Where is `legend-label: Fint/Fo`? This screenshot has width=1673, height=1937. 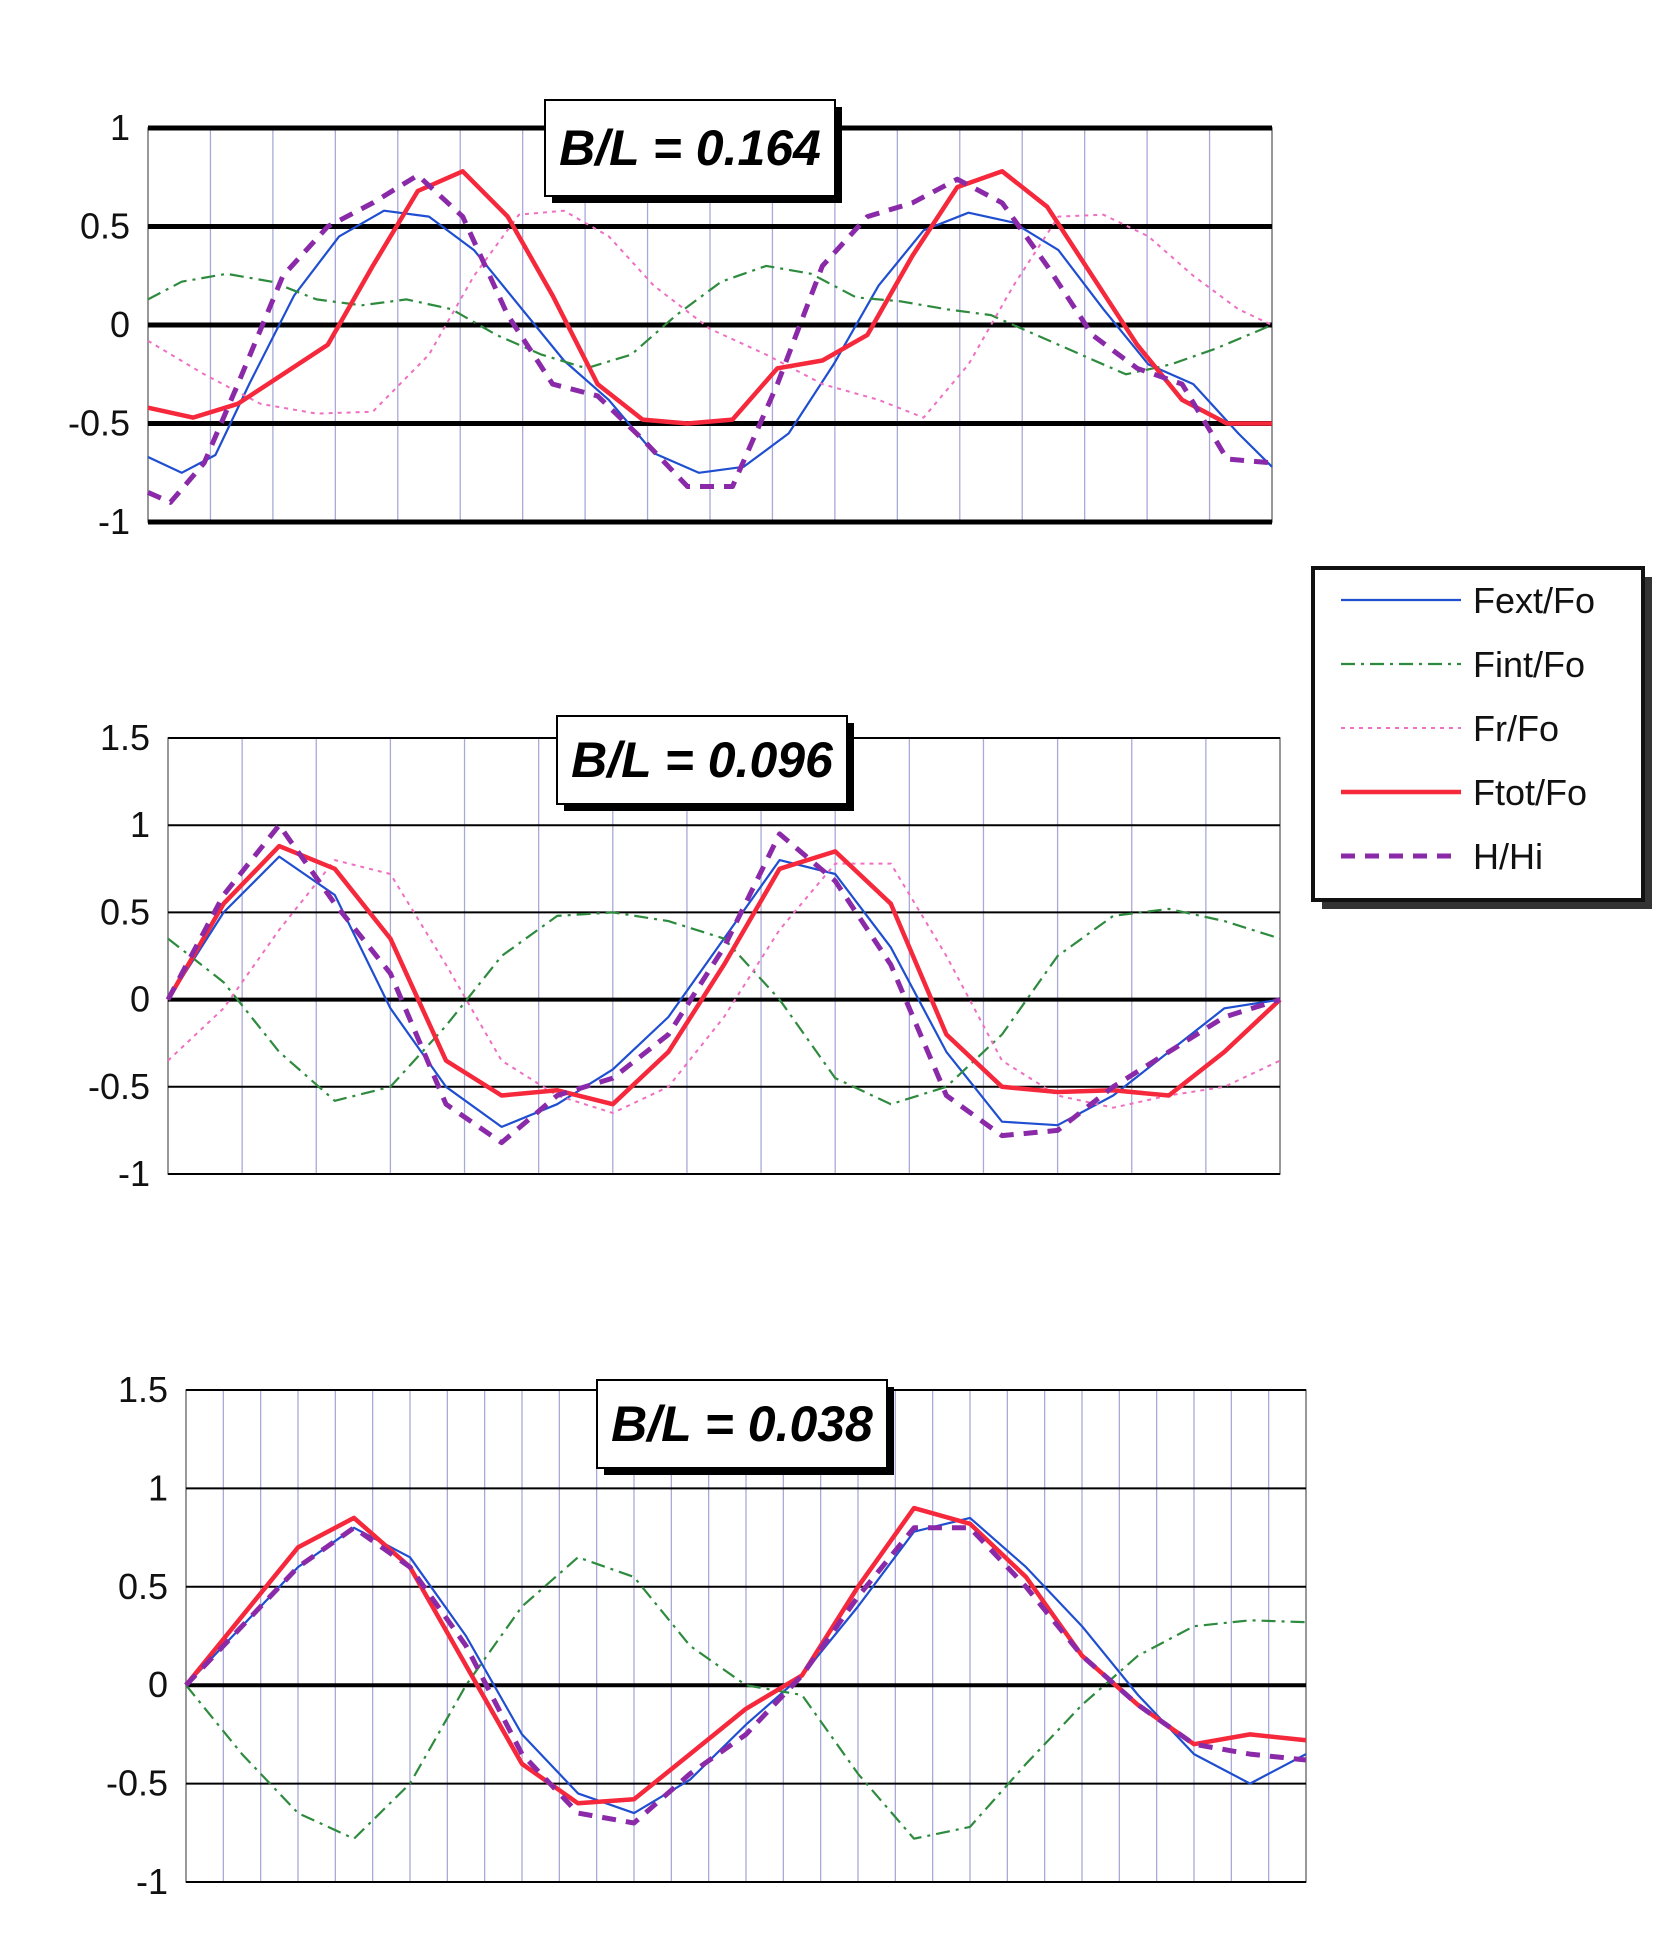 legend-label: Fint/Fo is located at coordinates (1529, 664).